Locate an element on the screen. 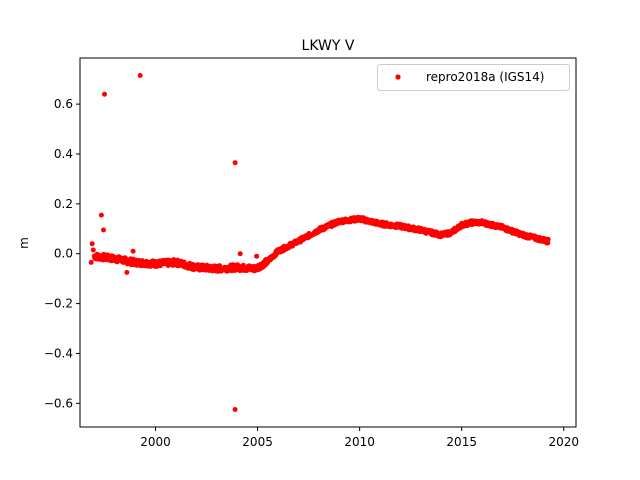 This screenshot has height=480, width=640. y-tick-label: −0.2 is located at coordinates (58, 304).